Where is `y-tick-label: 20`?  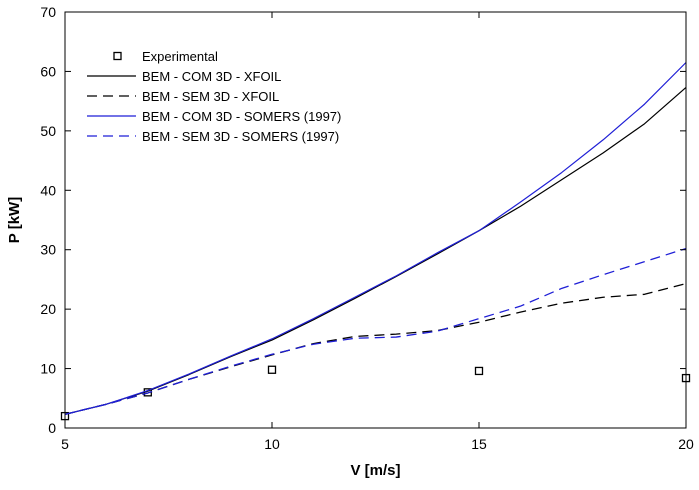
y-tick-label: 20 is located at coordinates (48, 309).